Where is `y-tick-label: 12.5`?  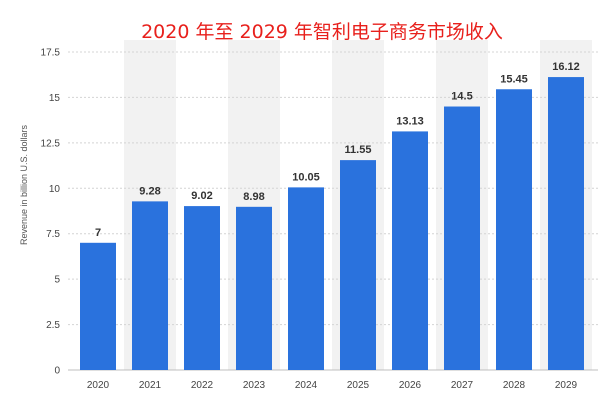
y-tick-label: 12.5 is located at coordinates (51, 143).